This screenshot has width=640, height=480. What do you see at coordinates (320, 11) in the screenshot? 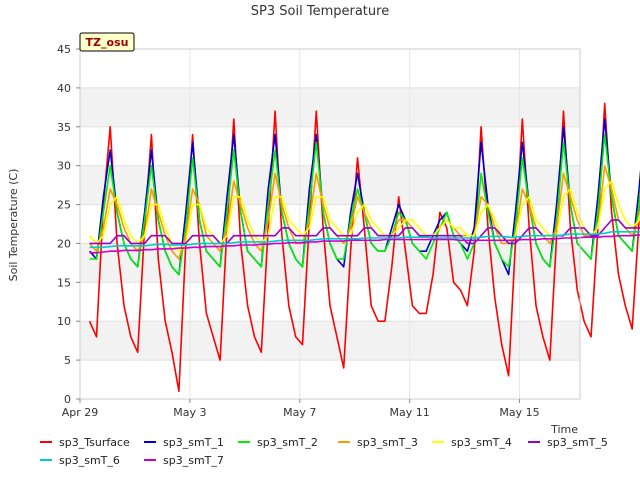
I see `chart-title: SP3 Soil Temperature` at bounding box center [320, 11].